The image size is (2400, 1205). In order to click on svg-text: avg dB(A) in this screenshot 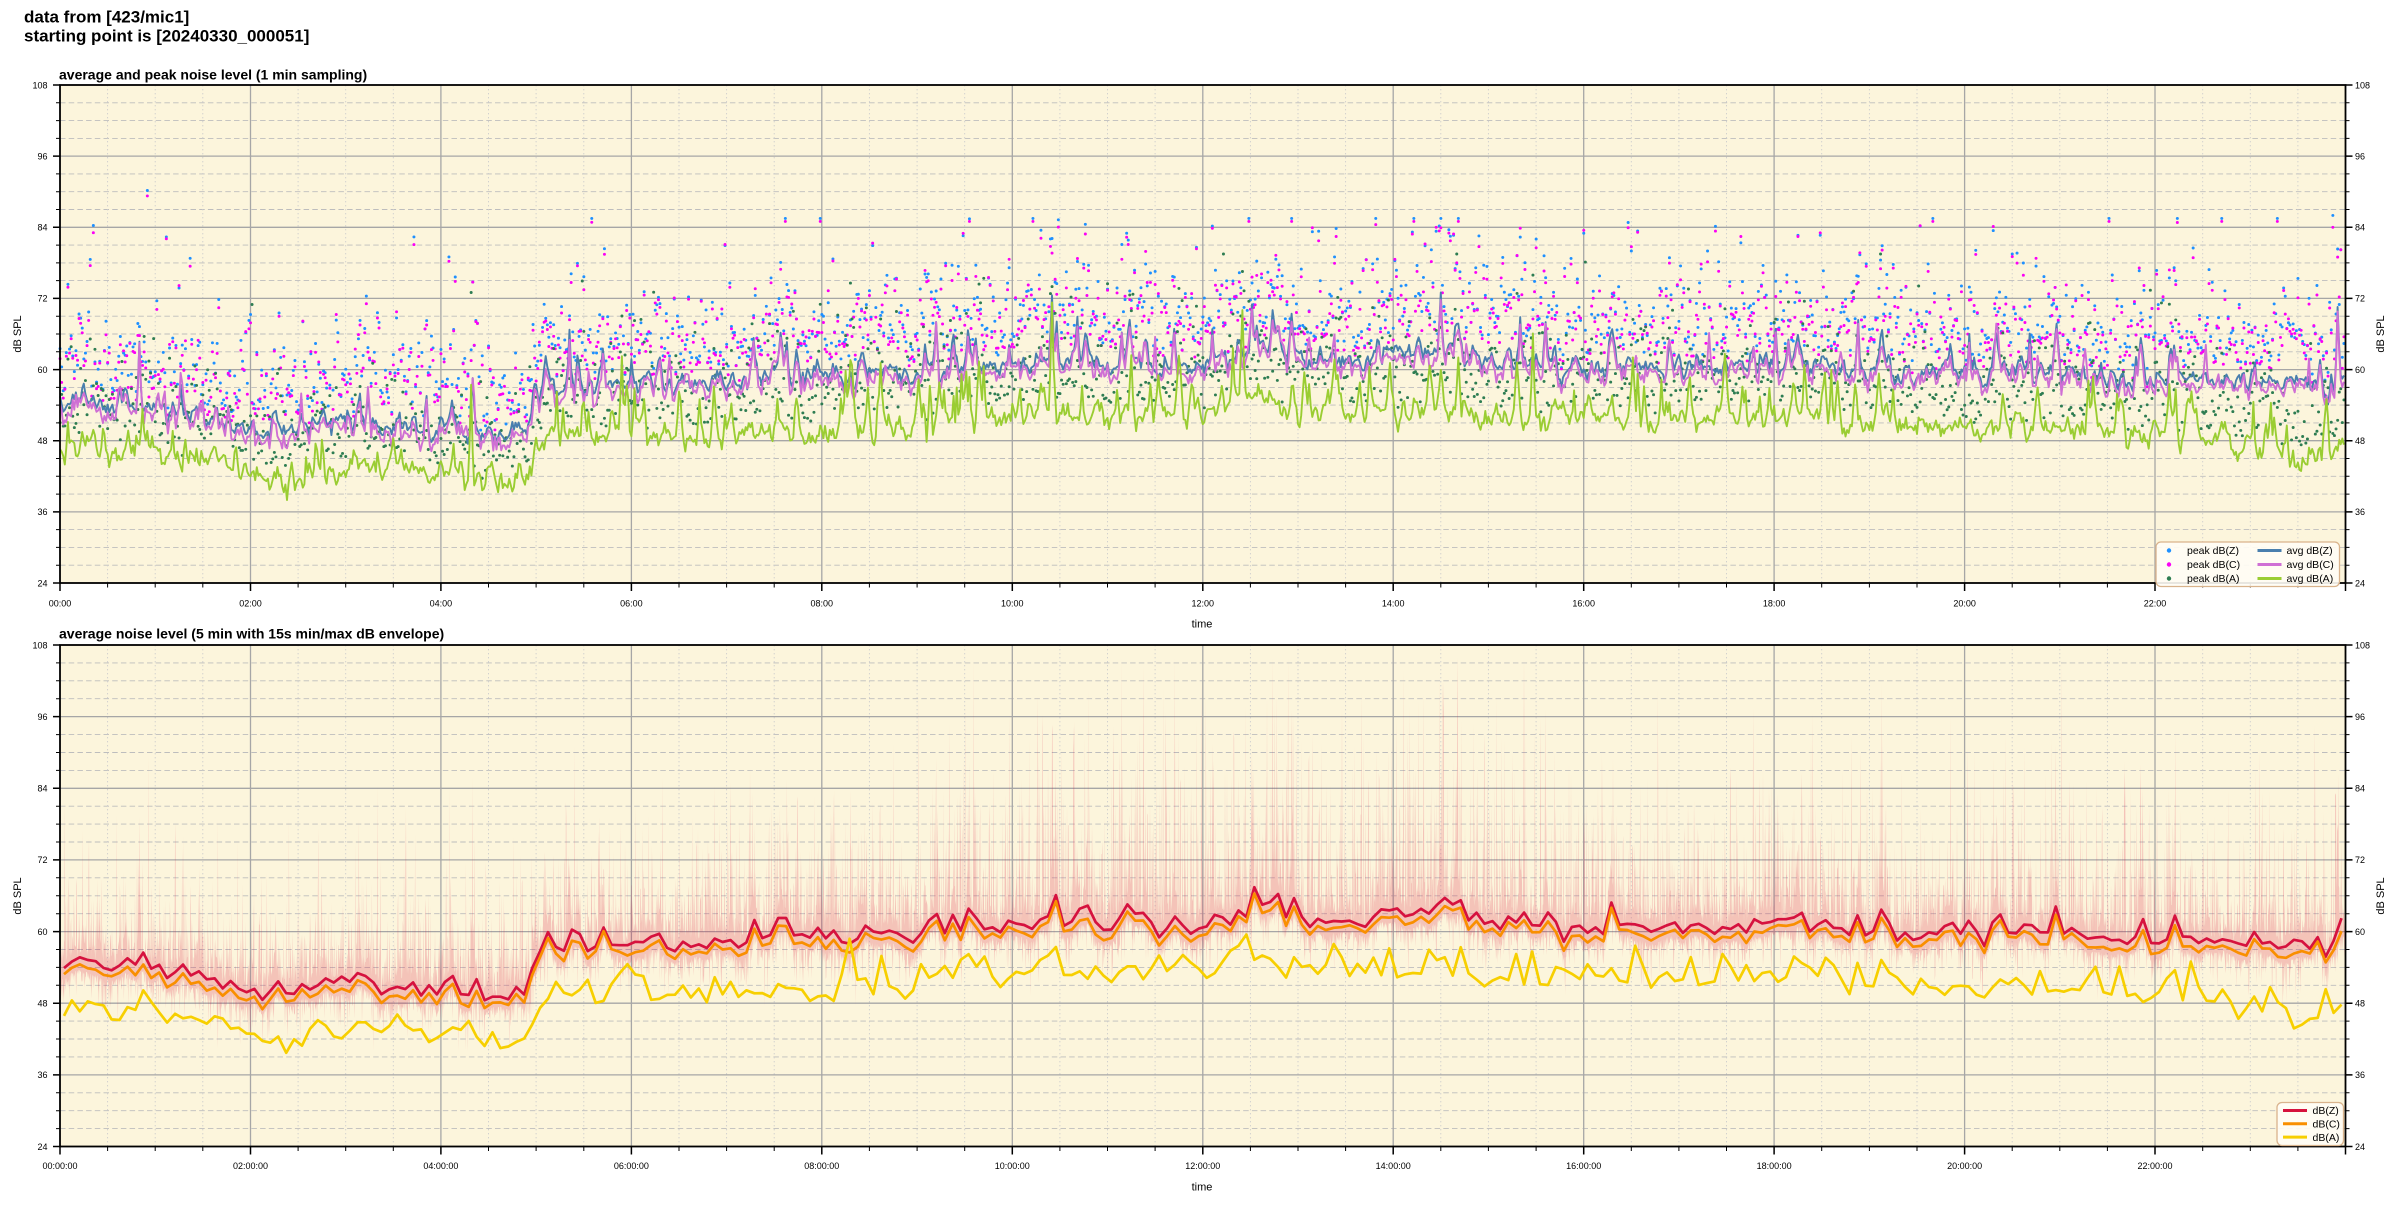, I will do `click(2310, 579)`.